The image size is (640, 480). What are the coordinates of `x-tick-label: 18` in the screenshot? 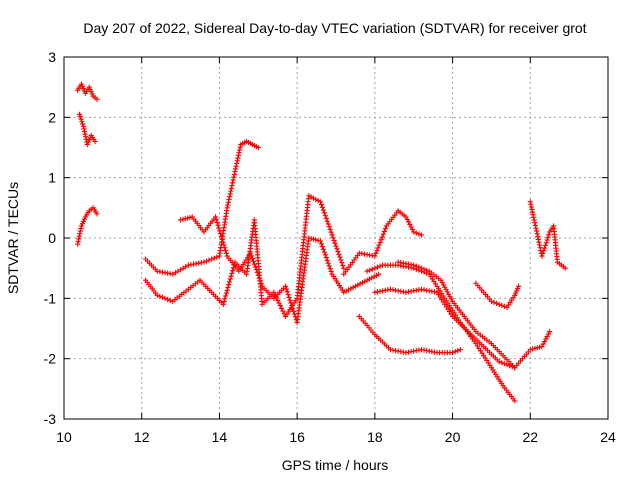 It's located at (375, 437).